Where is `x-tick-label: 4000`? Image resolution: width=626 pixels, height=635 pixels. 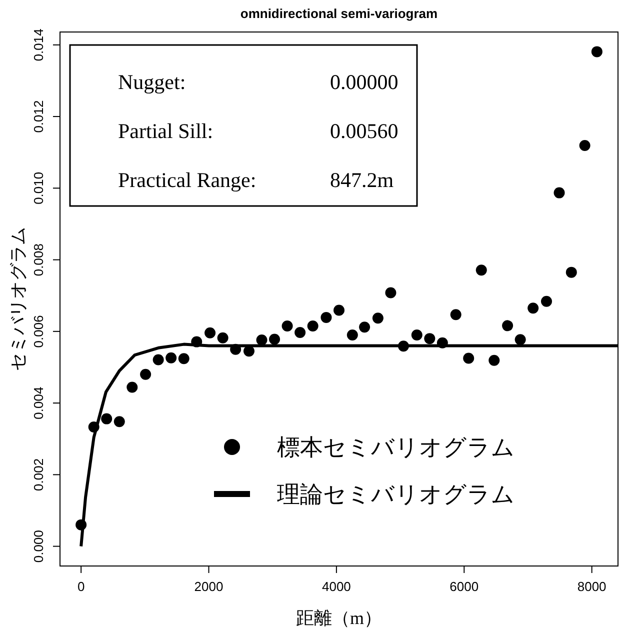 x-tick-label: 4000 is located at coordinates (336, 586).